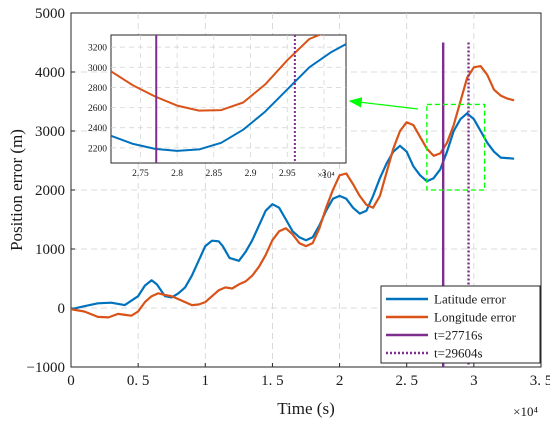  I want to click on inset-y-tick-labels: 2200 2400 2600 2800 3000 3200, so click(97, 99).